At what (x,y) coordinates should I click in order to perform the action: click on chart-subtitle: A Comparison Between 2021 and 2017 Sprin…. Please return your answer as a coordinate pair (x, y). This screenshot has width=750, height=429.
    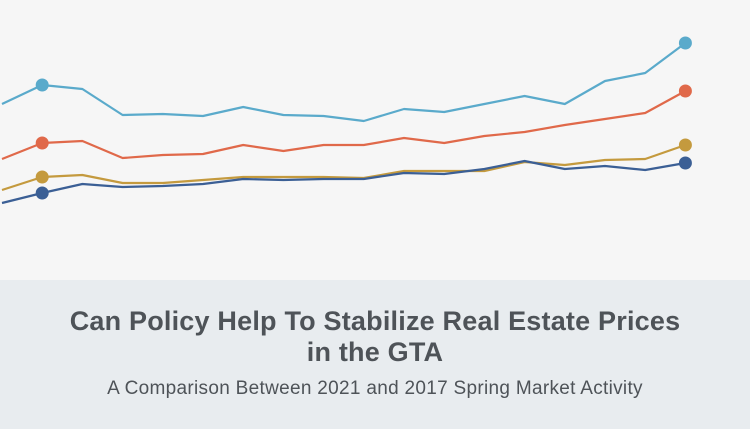
    Looking at the image, I should click on (375, 388).